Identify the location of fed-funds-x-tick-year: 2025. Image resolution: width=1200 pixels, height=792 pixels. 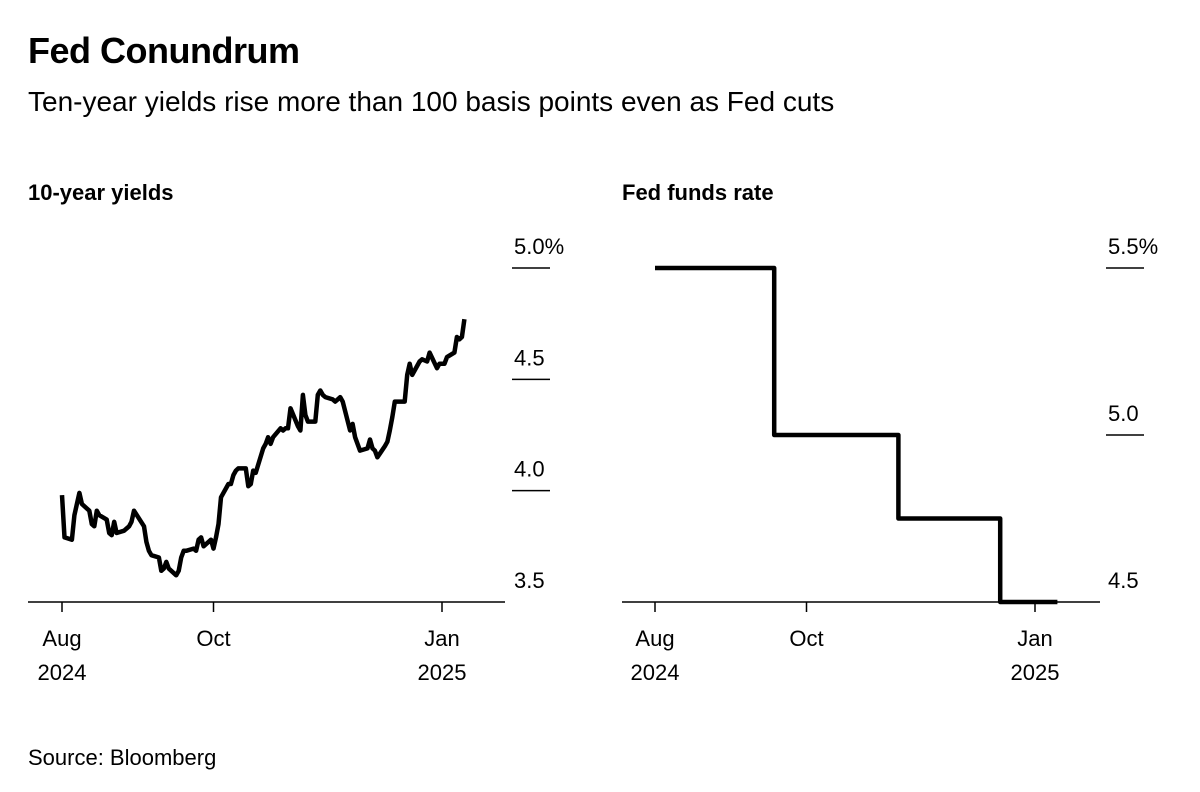
(1035, 672).